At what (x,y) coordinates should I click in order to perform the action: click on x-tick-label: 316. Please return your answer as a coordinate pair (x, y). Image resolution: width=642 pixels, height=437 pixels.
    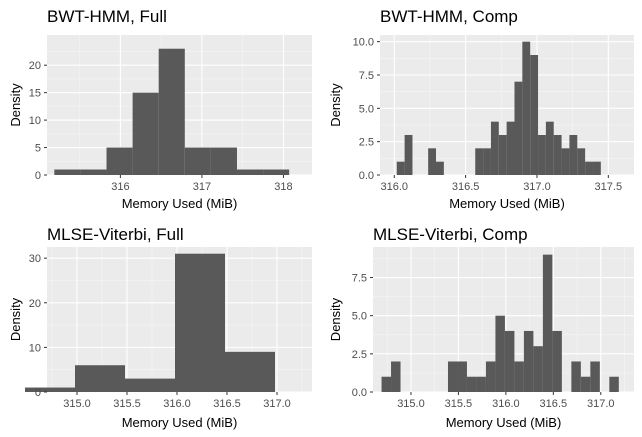
    Looking at the image, I should click on (120, 187).